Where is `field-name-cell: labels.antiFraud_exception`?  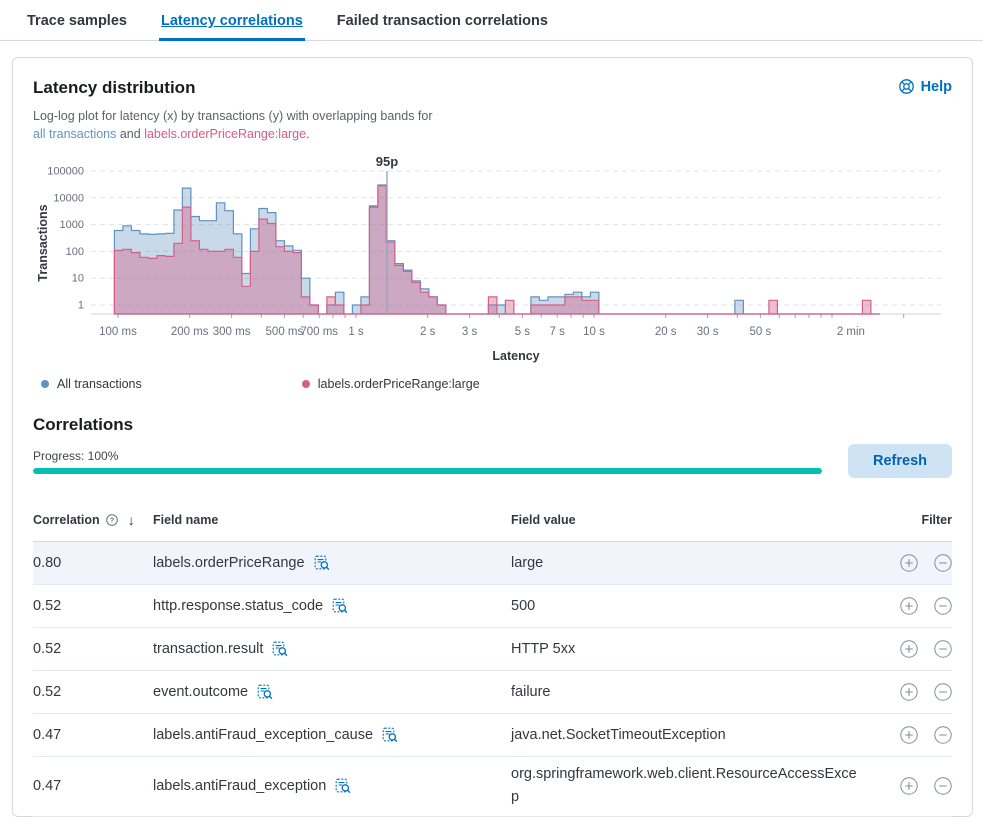
field-name-cell: labels.antiFraud_exception is located at coordinates (332, 786).